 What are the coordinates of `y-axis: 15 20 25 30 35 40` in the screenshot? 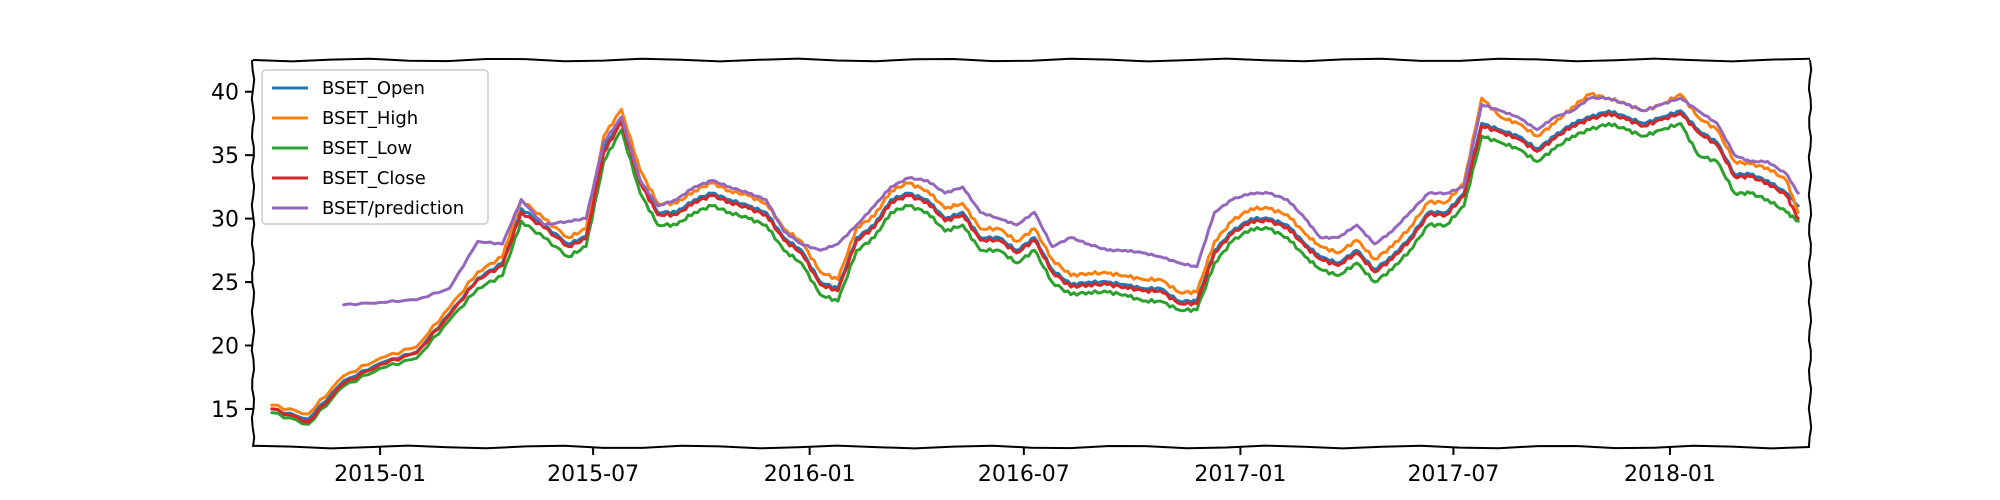 It's located at (232, 252).